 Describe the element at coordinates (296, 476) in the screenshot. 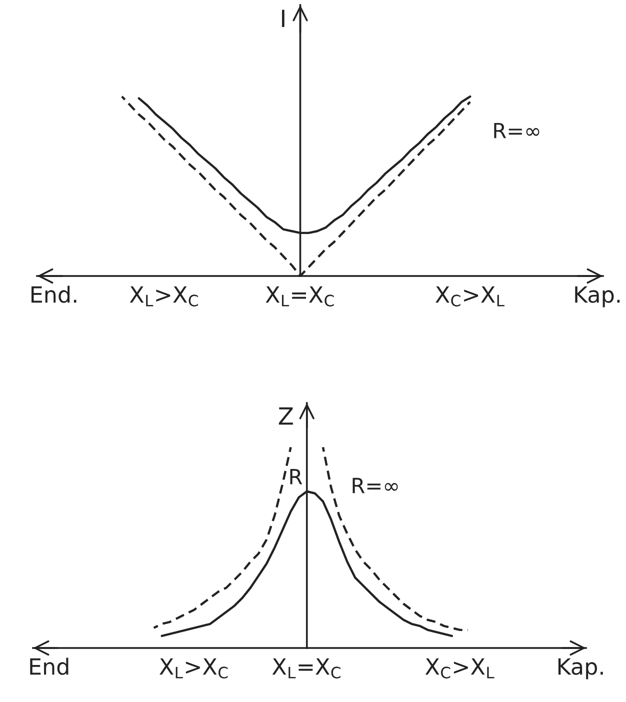

I see `annotation: R` at that location.